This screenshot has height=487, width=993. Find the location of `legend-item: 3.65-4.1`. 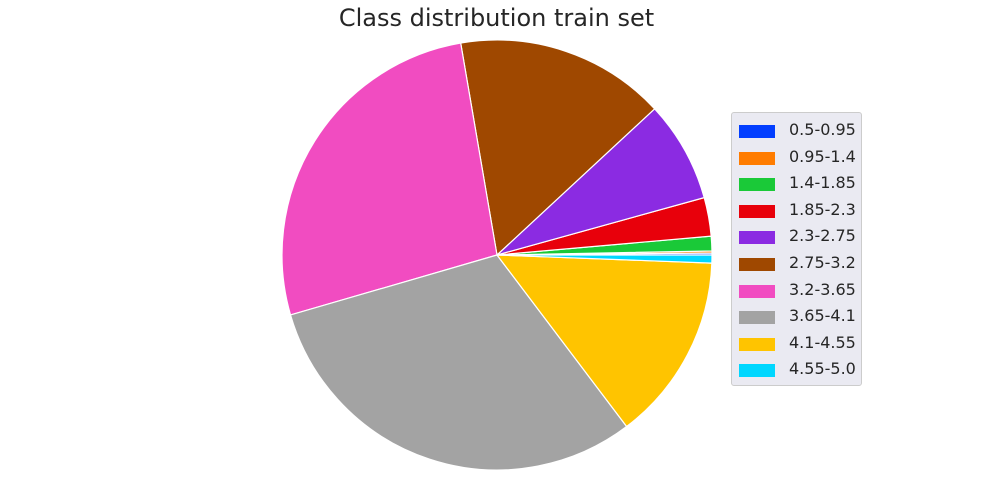

legend-item: 3.65-4.1 is located at coordinates (796, 317).